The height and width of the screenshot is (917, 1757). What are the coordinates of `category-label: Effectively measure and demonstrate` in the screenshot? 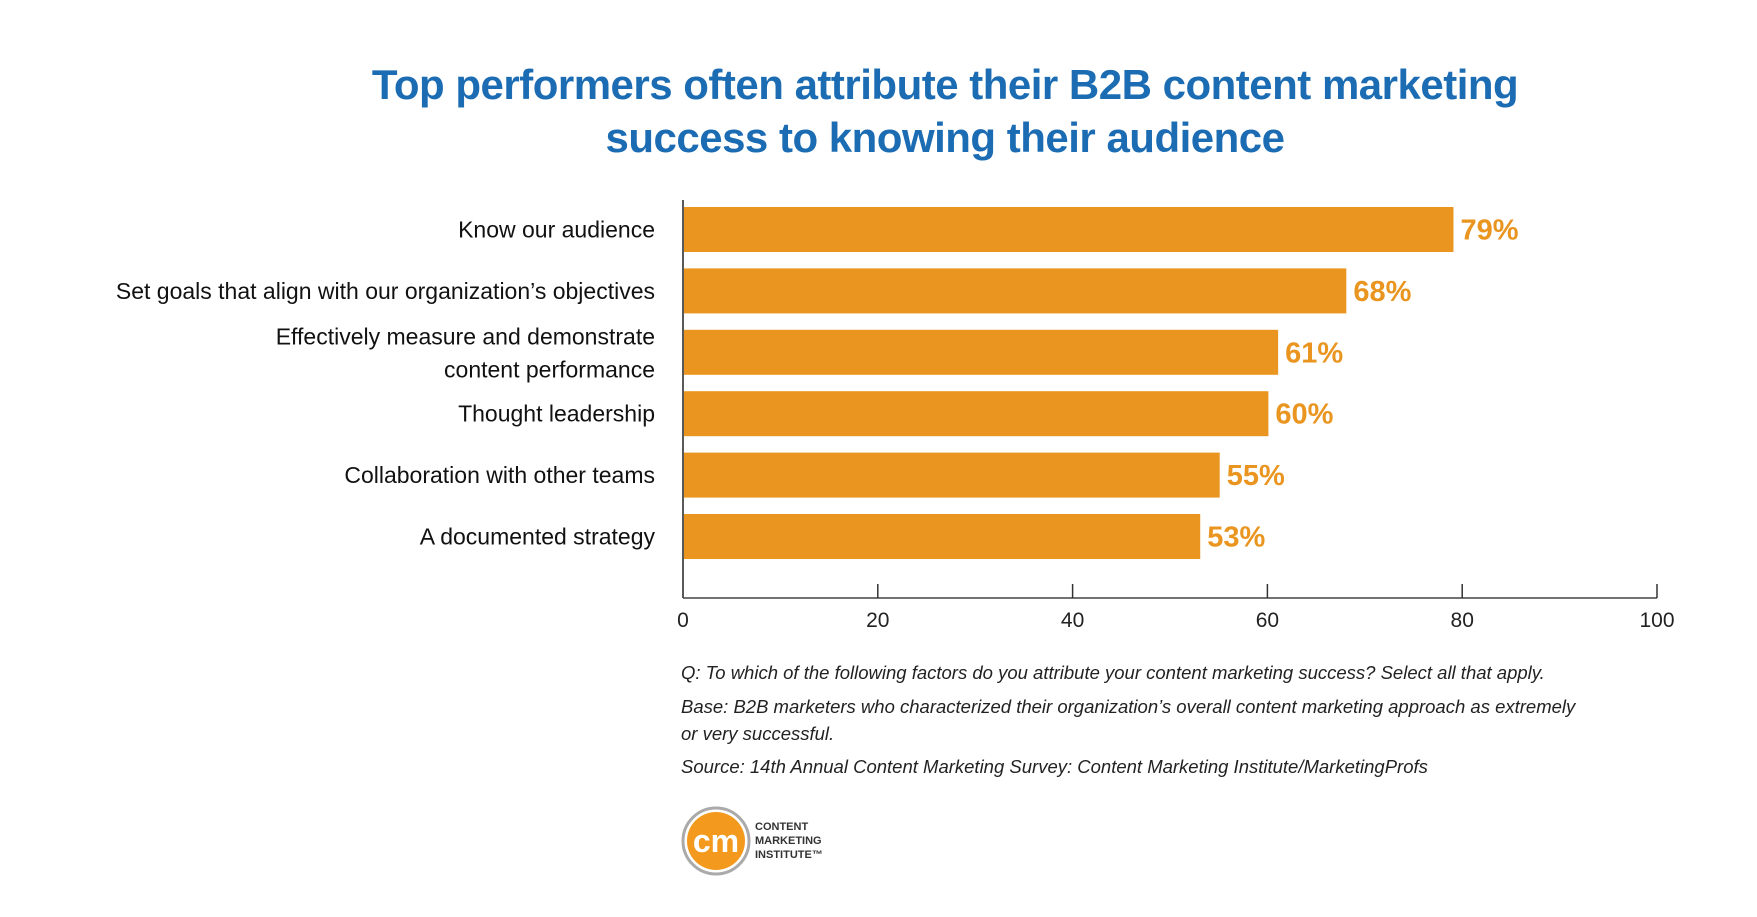 It's located at (465, 336).